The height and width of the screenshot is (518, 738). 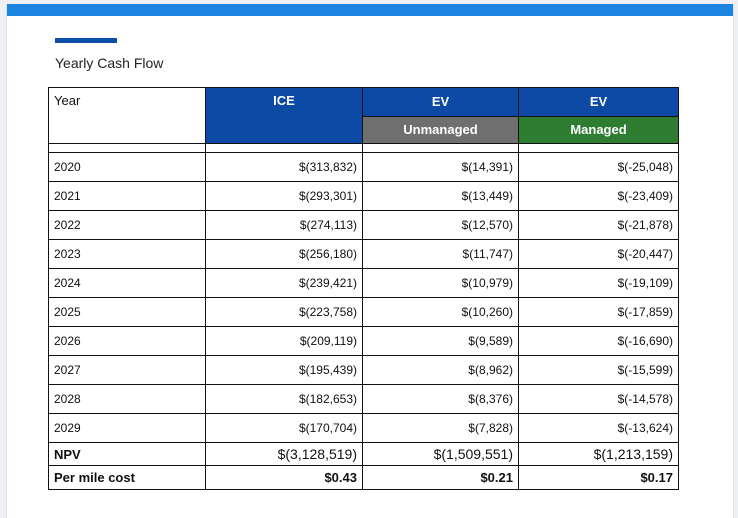 What do you see at coordinates (598, 312) in the screenshot?
I see `ev-managed-cell: $(-17,859)` at bounding box center [598, 312].